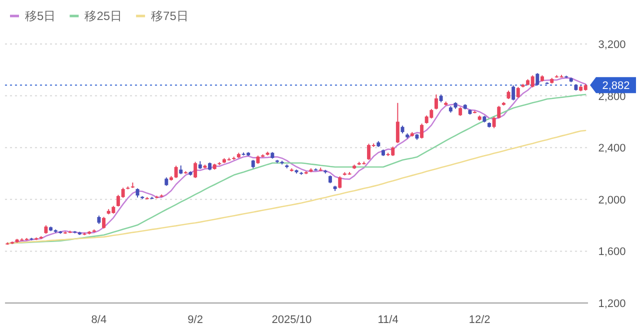  I want to click on xtick: 2025/10, so click(292, 320).